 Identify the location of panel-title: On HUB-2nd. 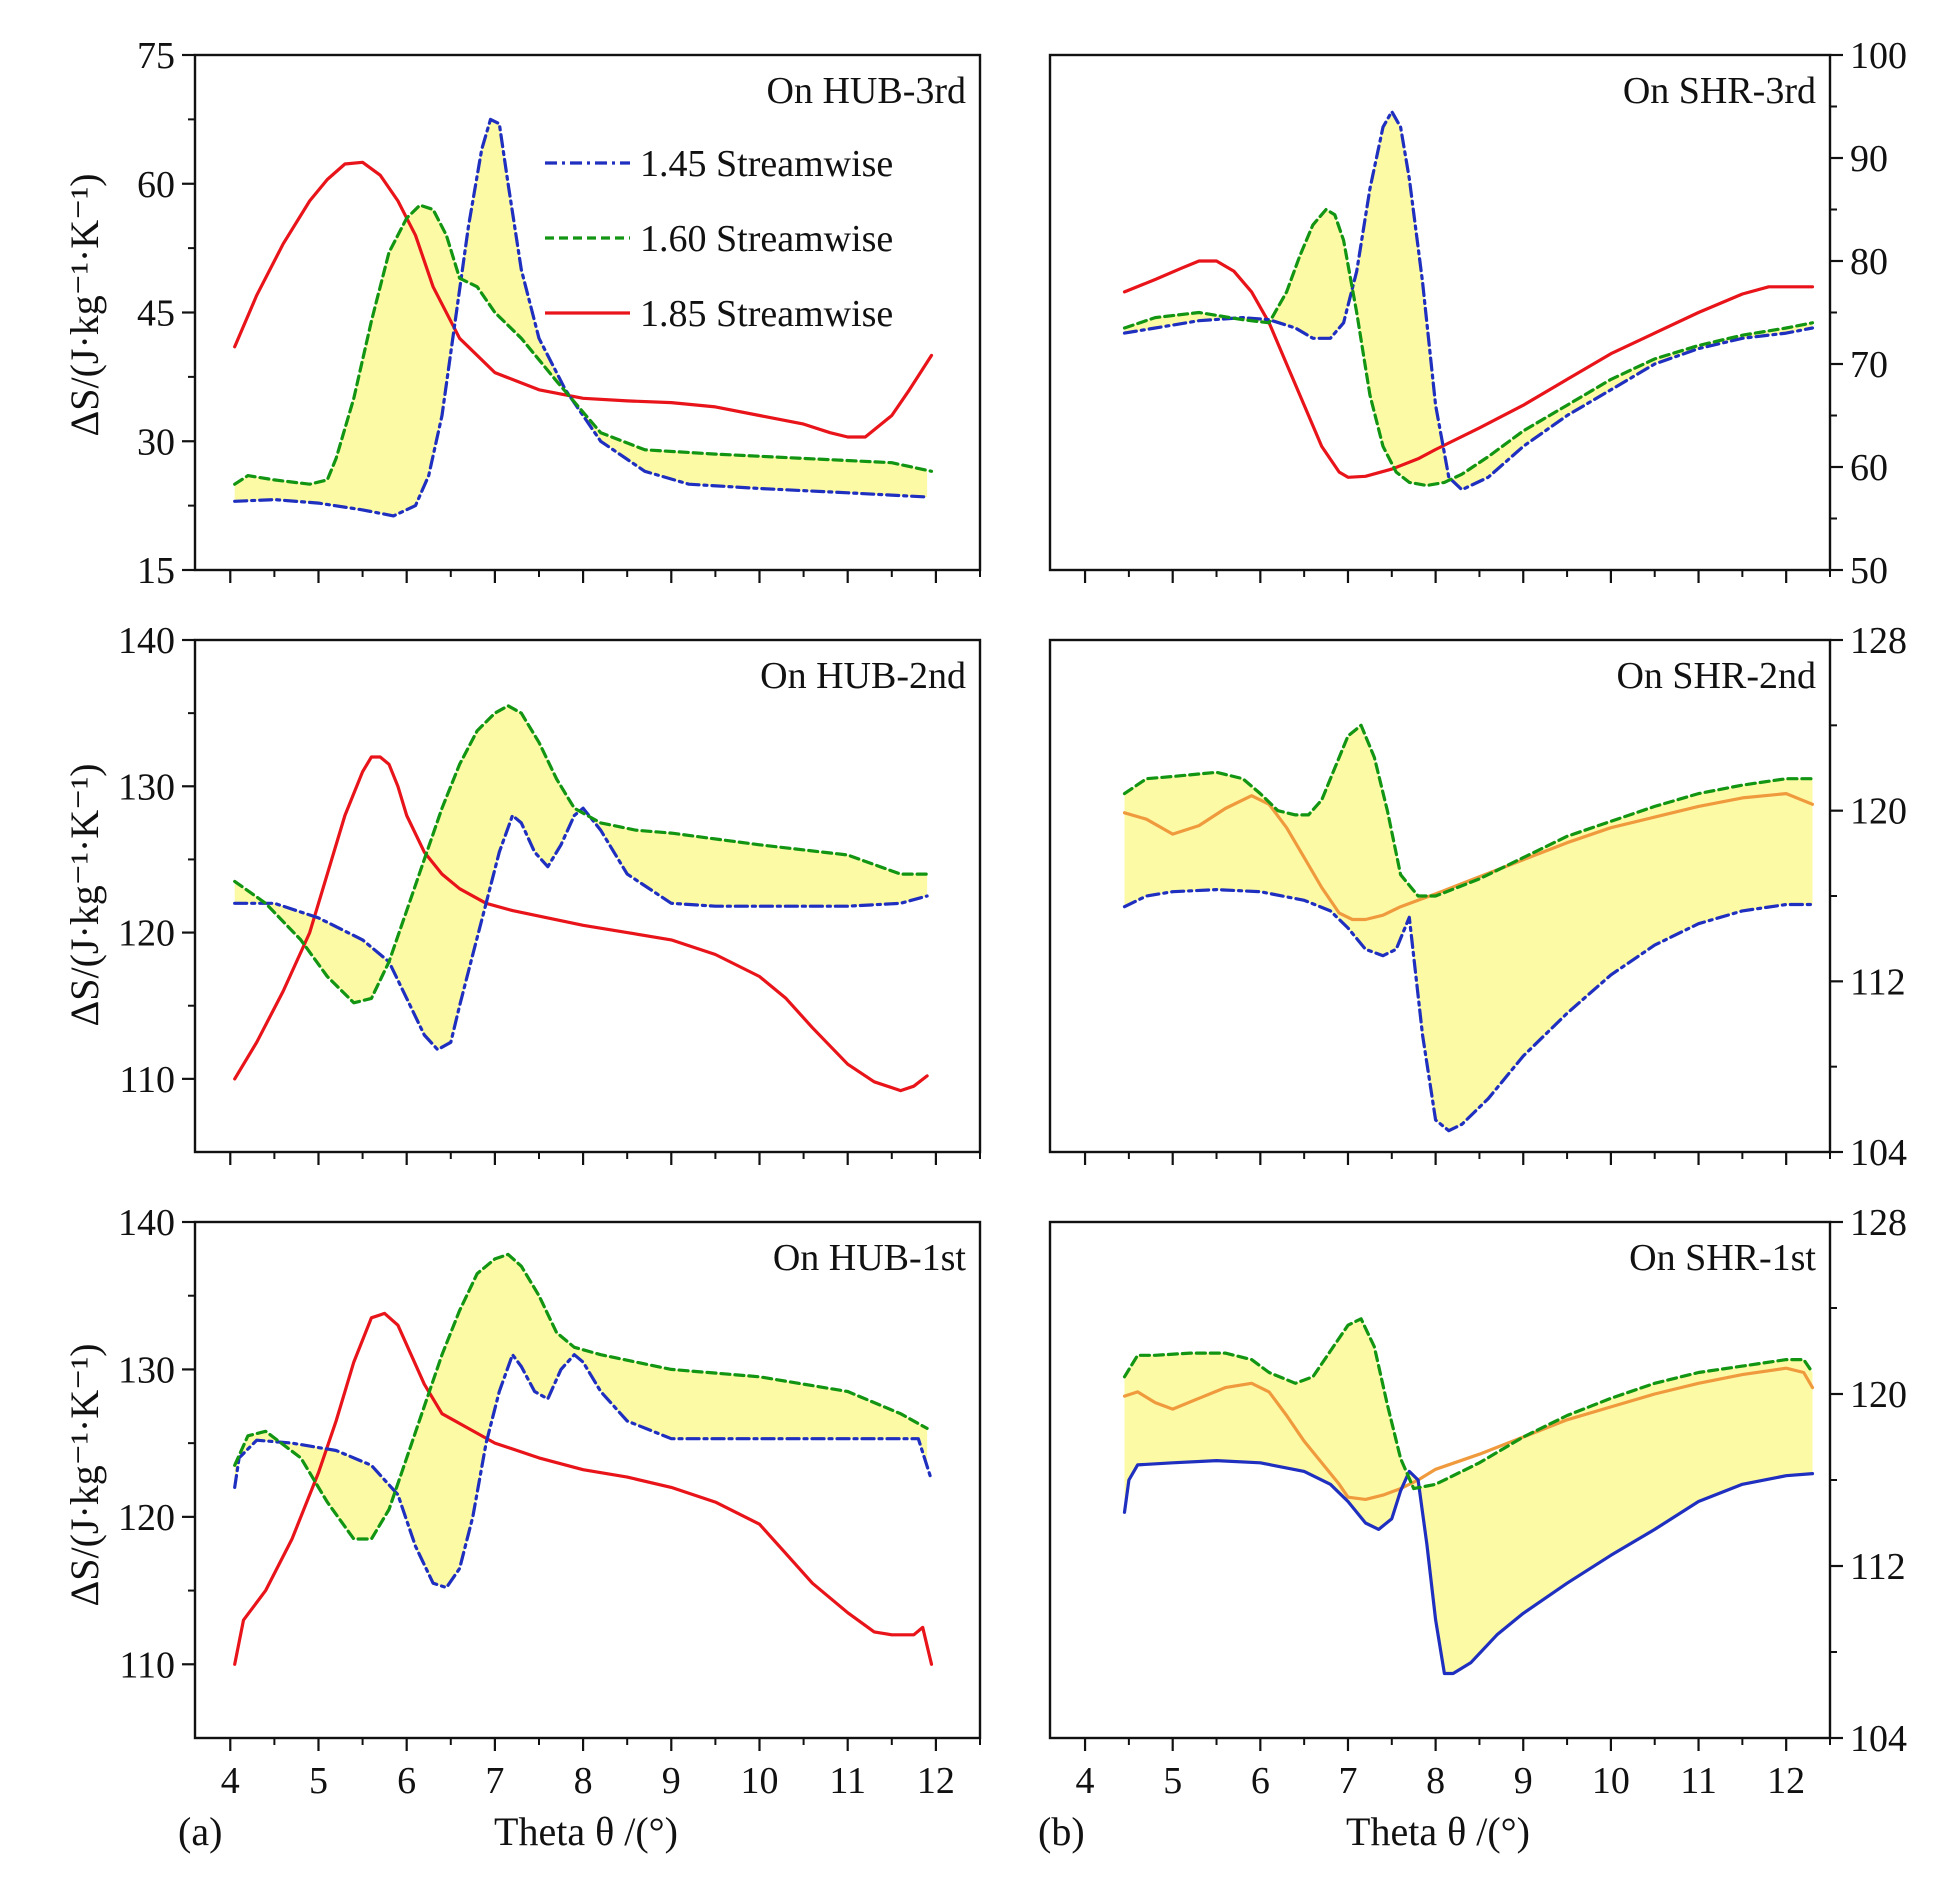
(863, 676).